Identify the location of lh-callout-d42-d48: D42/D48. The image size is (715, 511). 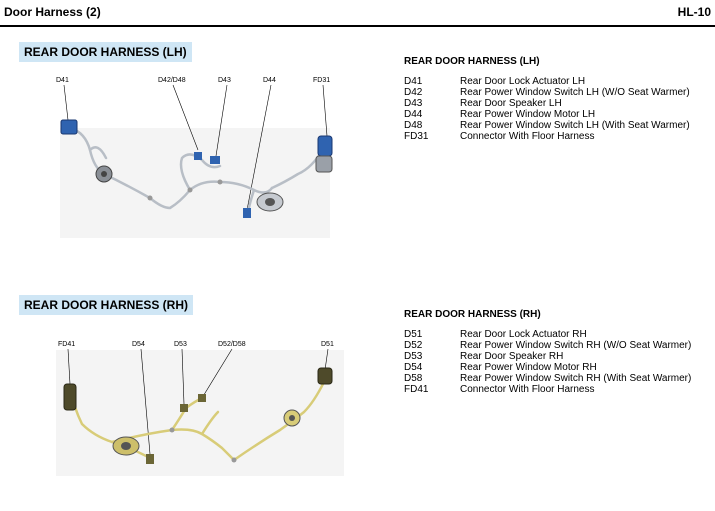
(172, 80).